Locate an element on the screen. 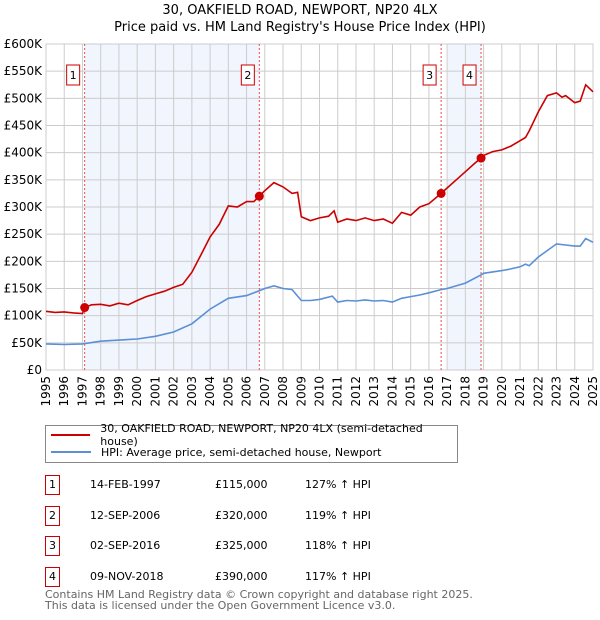  x-tick-label: 2017 is located at coordinates (447, 391).